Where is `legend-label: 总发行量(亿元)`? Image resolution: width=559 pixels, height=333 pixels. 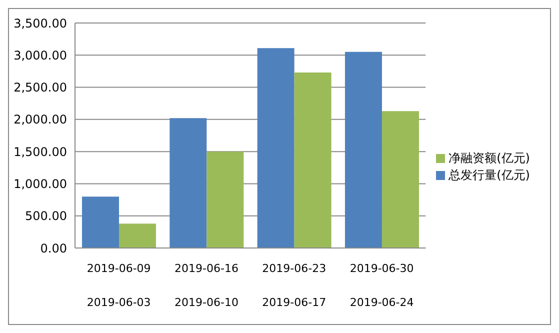
legend-label: 总发行量(亿元) is located at coordinates (489, 175).